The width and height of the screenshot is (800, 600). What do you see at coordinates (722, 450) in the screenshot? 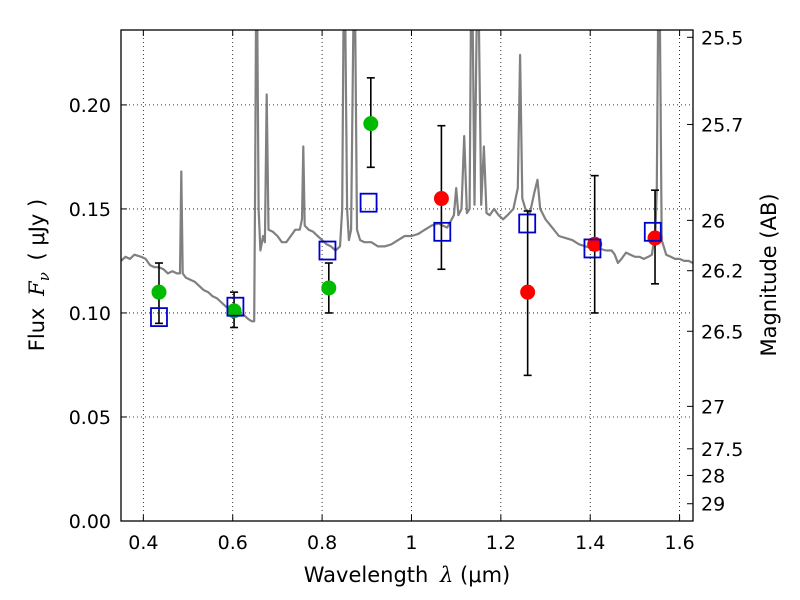
I see `y2-tick-label: 27.5` at bounding box center [722, 450].